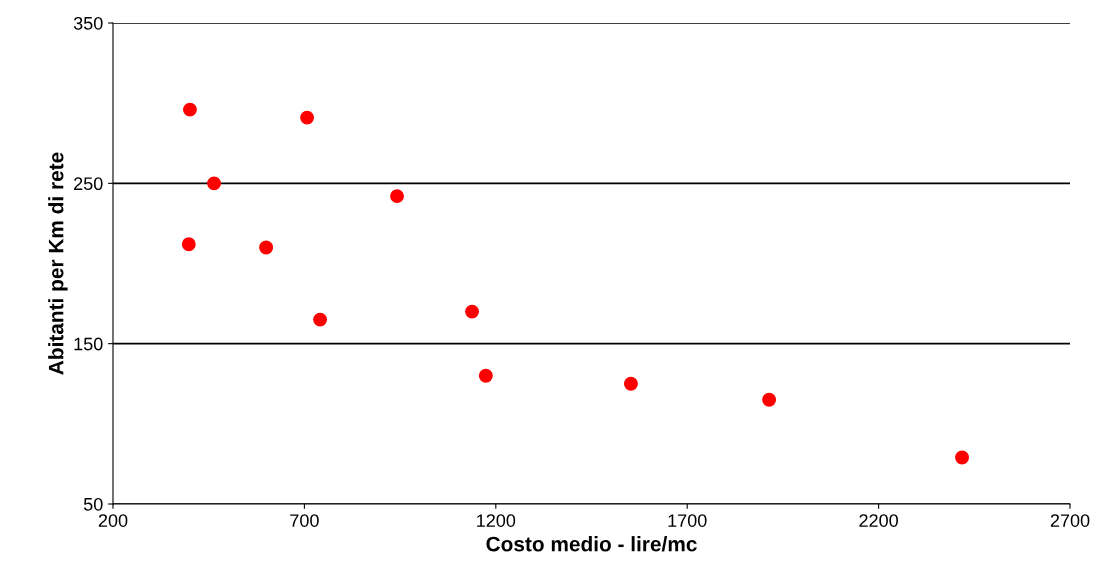  What do you see at coordinates (113, 520) in the screenshot?
I see `x-tick-label: 200` at bounding box center [113, 520].